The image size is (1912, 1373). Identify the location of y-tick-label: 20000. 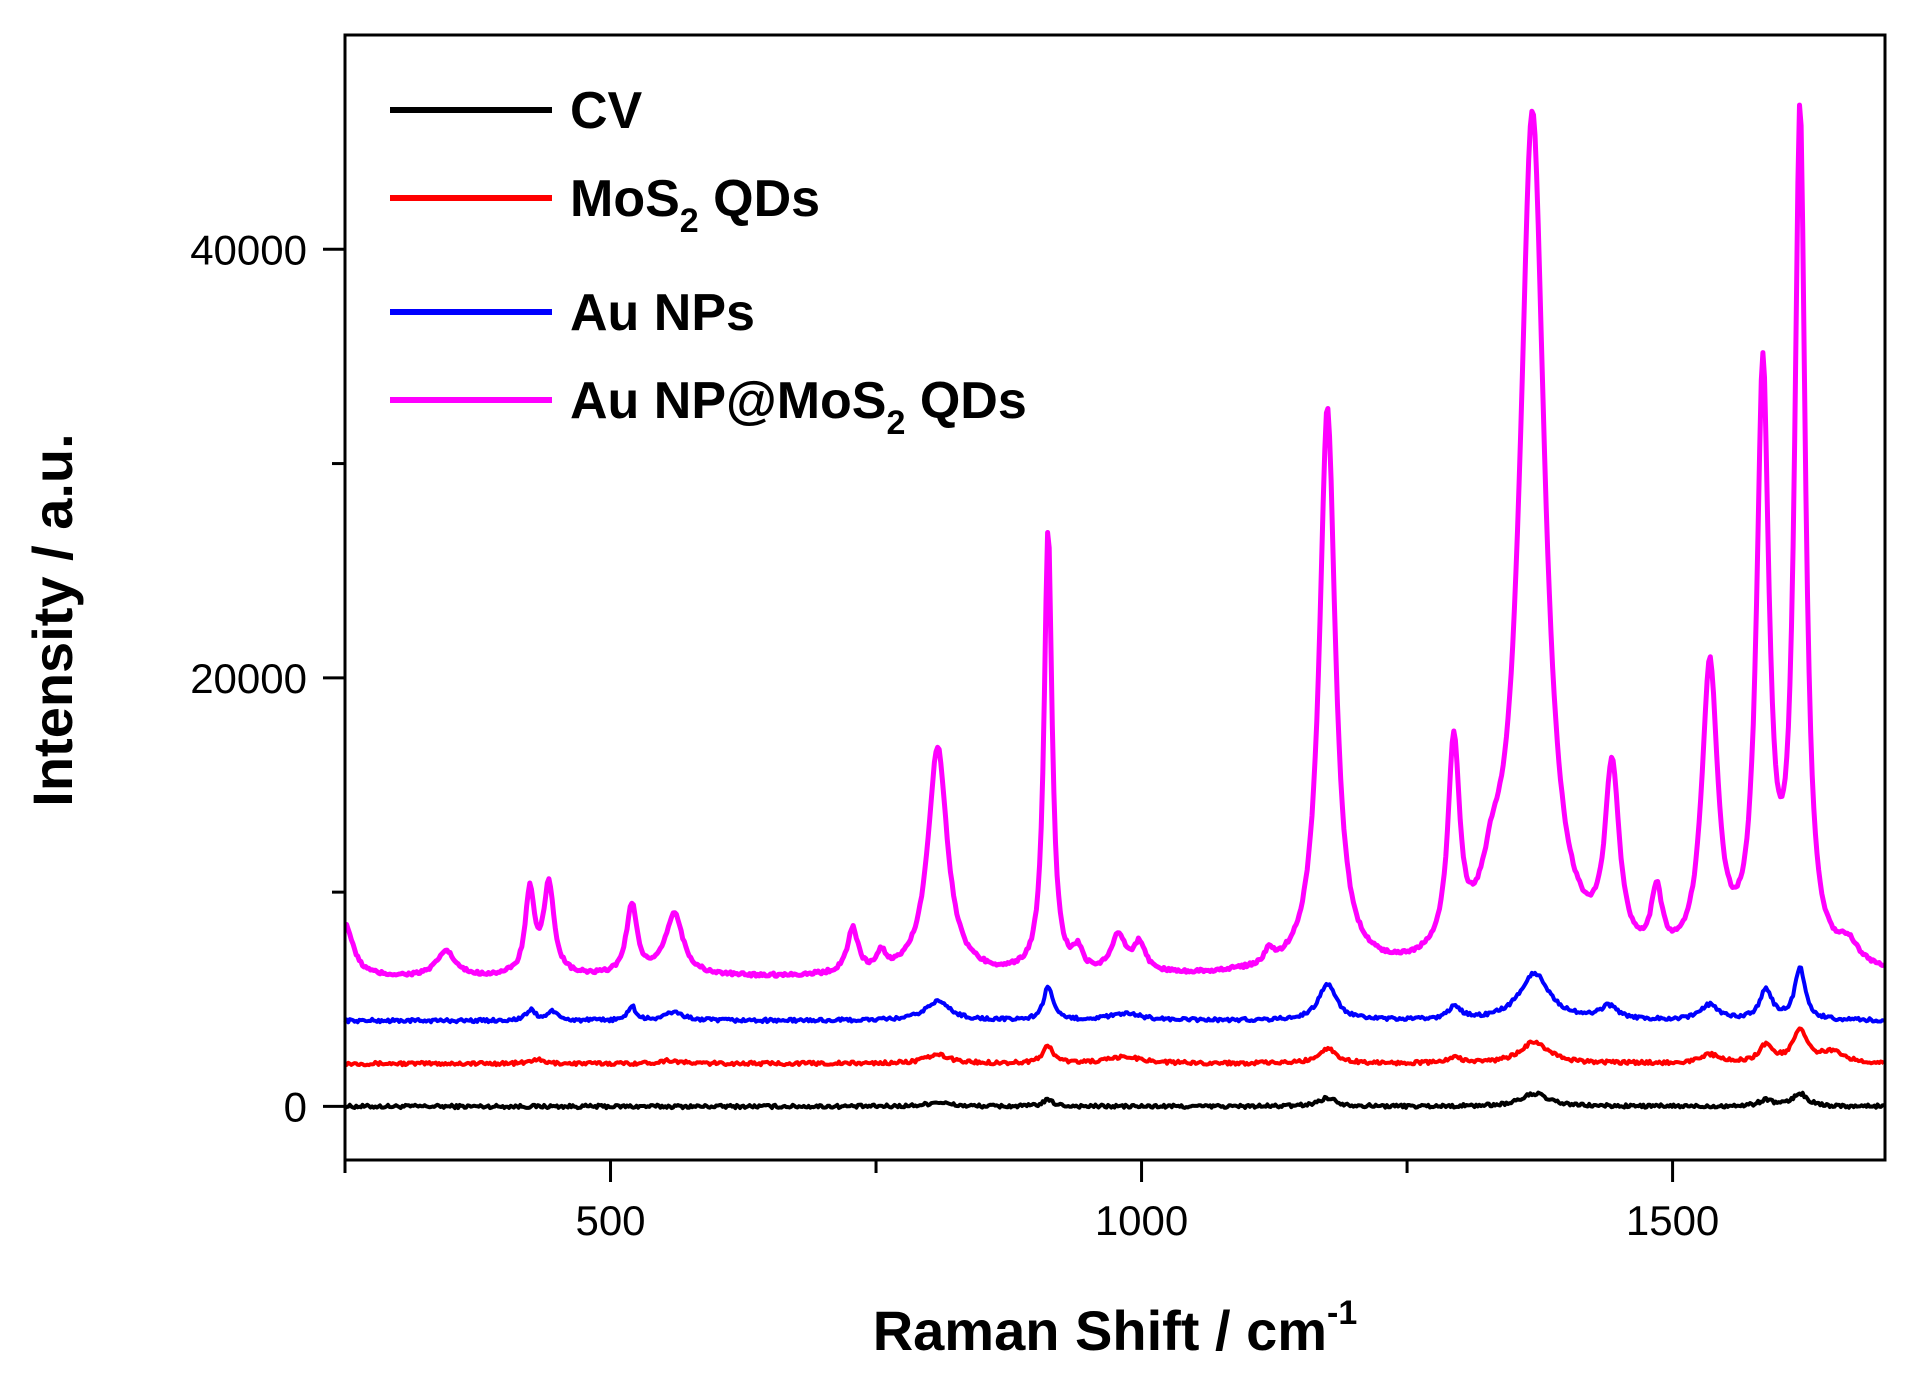
(248, 678).